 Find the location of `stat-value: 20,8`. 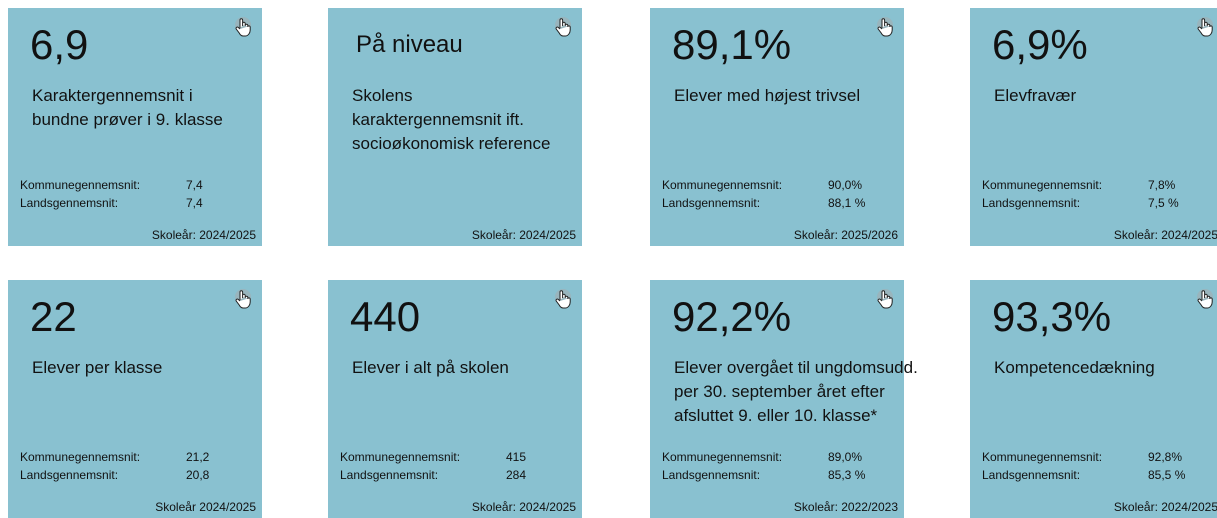

stat-value: 20,8 is located at coordinates (198, 475).